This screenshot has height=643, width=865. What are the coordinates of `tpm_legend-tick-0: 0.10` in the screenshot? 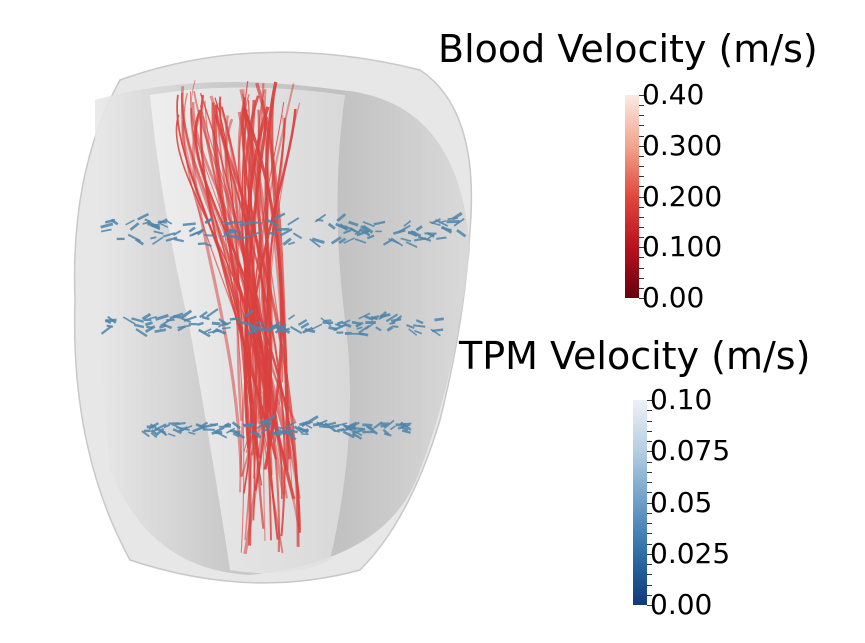 It's located at (681, 399).